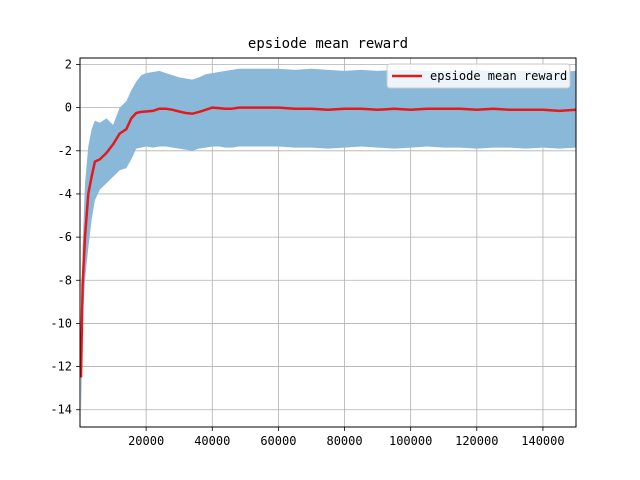 The width and height of the screenshot is (640, 480). I want to click on legend-box, so click(478, 76).